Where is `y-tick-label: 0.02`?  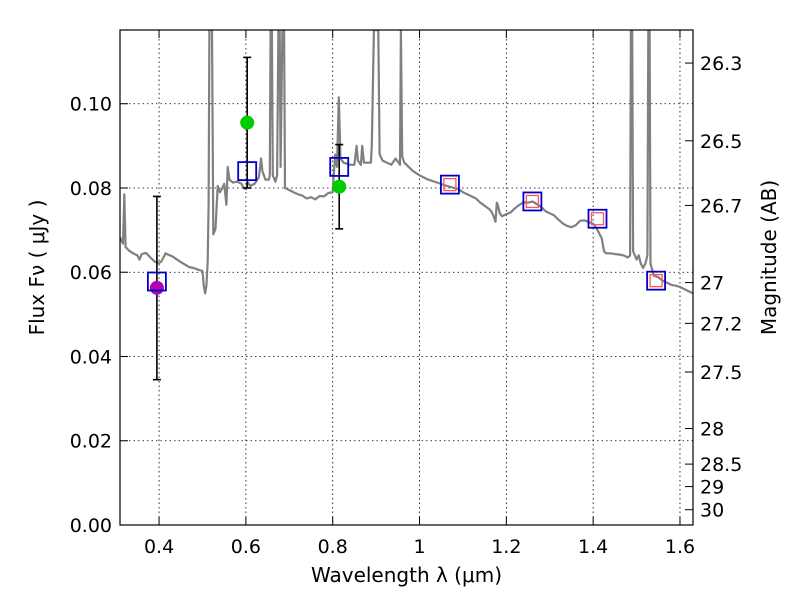
y-tick-label: 0.02 is located at coordinates (91, 442).